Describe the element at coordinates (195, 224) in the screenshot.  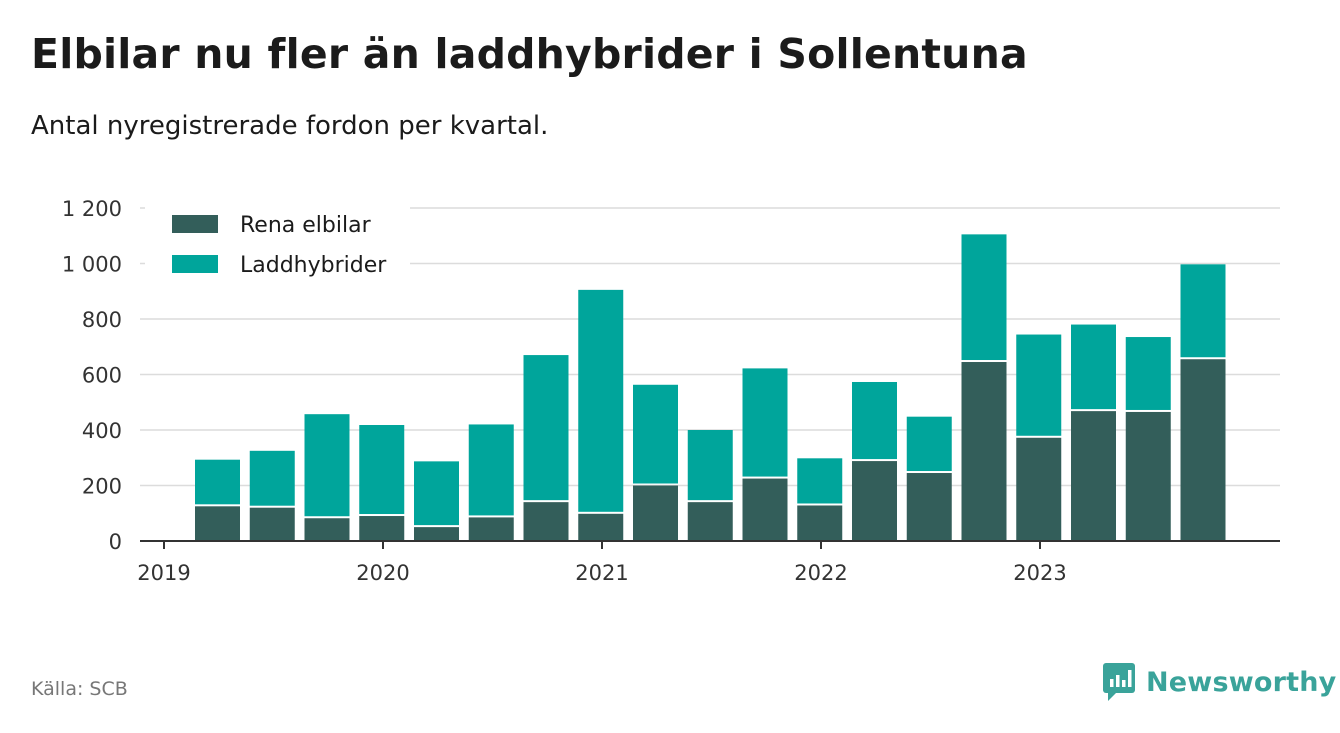
I see `legend-swatch-rena-elbilar` at that location.